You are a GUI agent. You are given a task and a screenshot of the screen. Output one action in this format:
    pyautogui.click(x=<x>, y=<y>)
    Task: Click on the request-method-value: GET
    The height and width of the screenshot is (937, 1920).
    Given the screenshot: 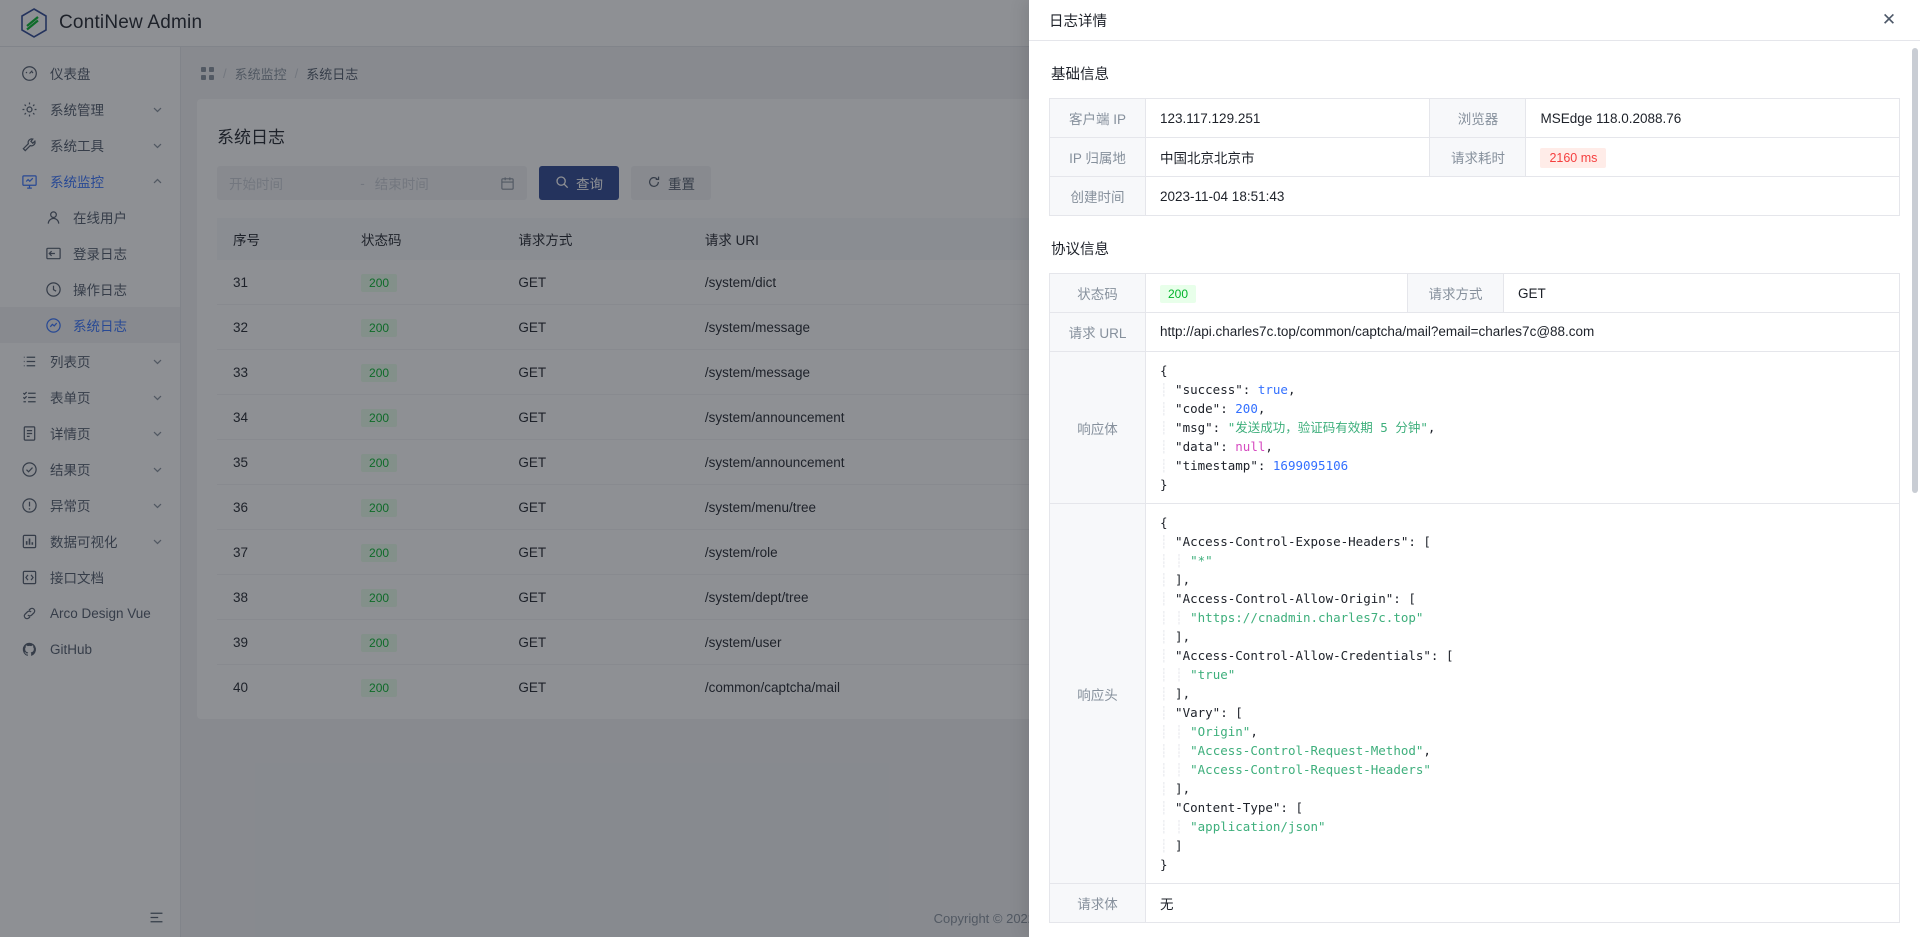 What is the action you would take?
    pyautogui.click(x=1701, y=293)
    